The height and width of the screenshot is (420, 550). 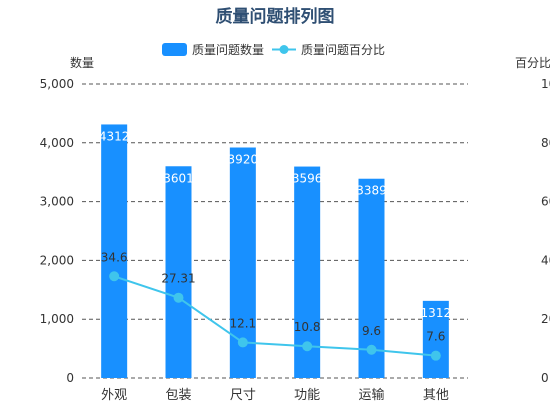 I want to click on bar-包装, so click(x=178, y=272).